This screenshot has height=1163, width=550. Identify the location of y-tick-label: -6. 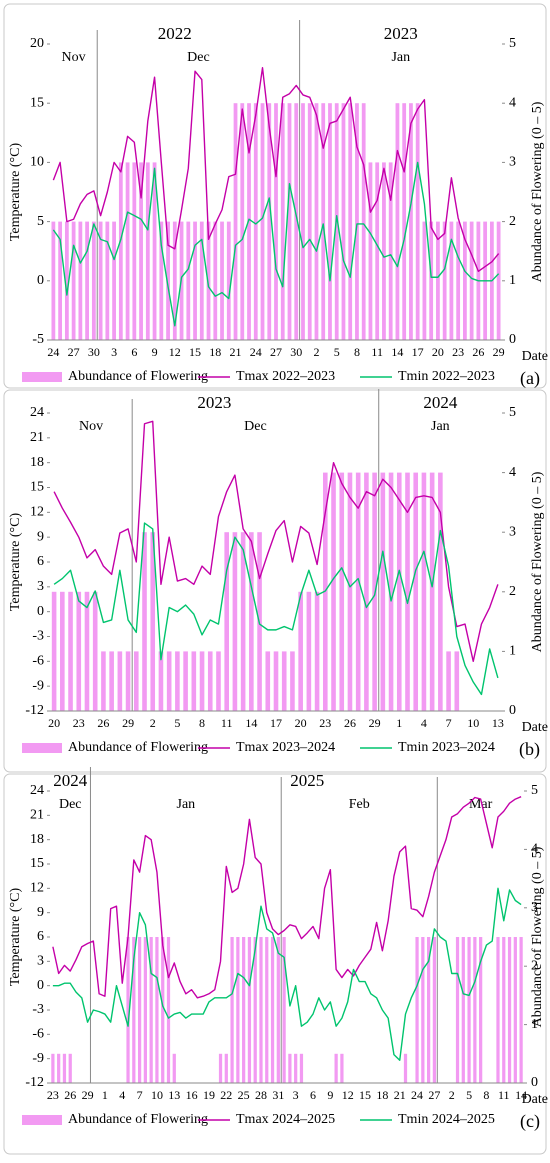
(38, 1034).